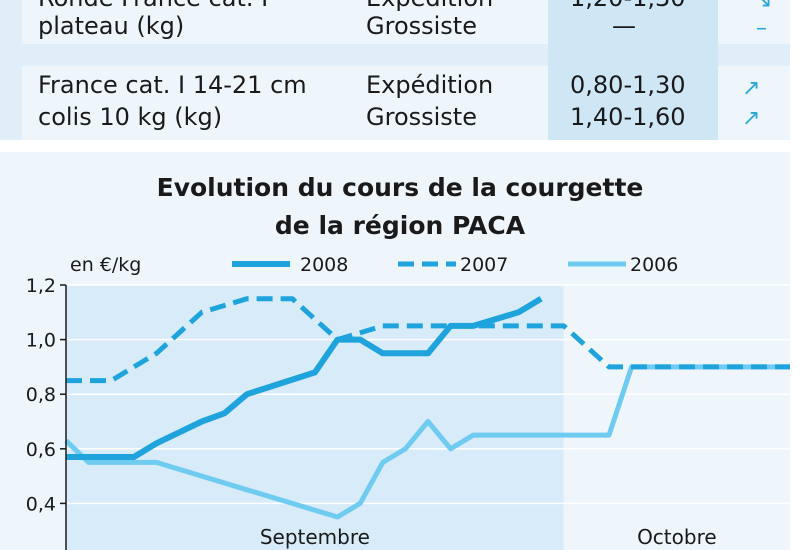  I want to click on y-axis-label: en €/kg, so click(105, 265).